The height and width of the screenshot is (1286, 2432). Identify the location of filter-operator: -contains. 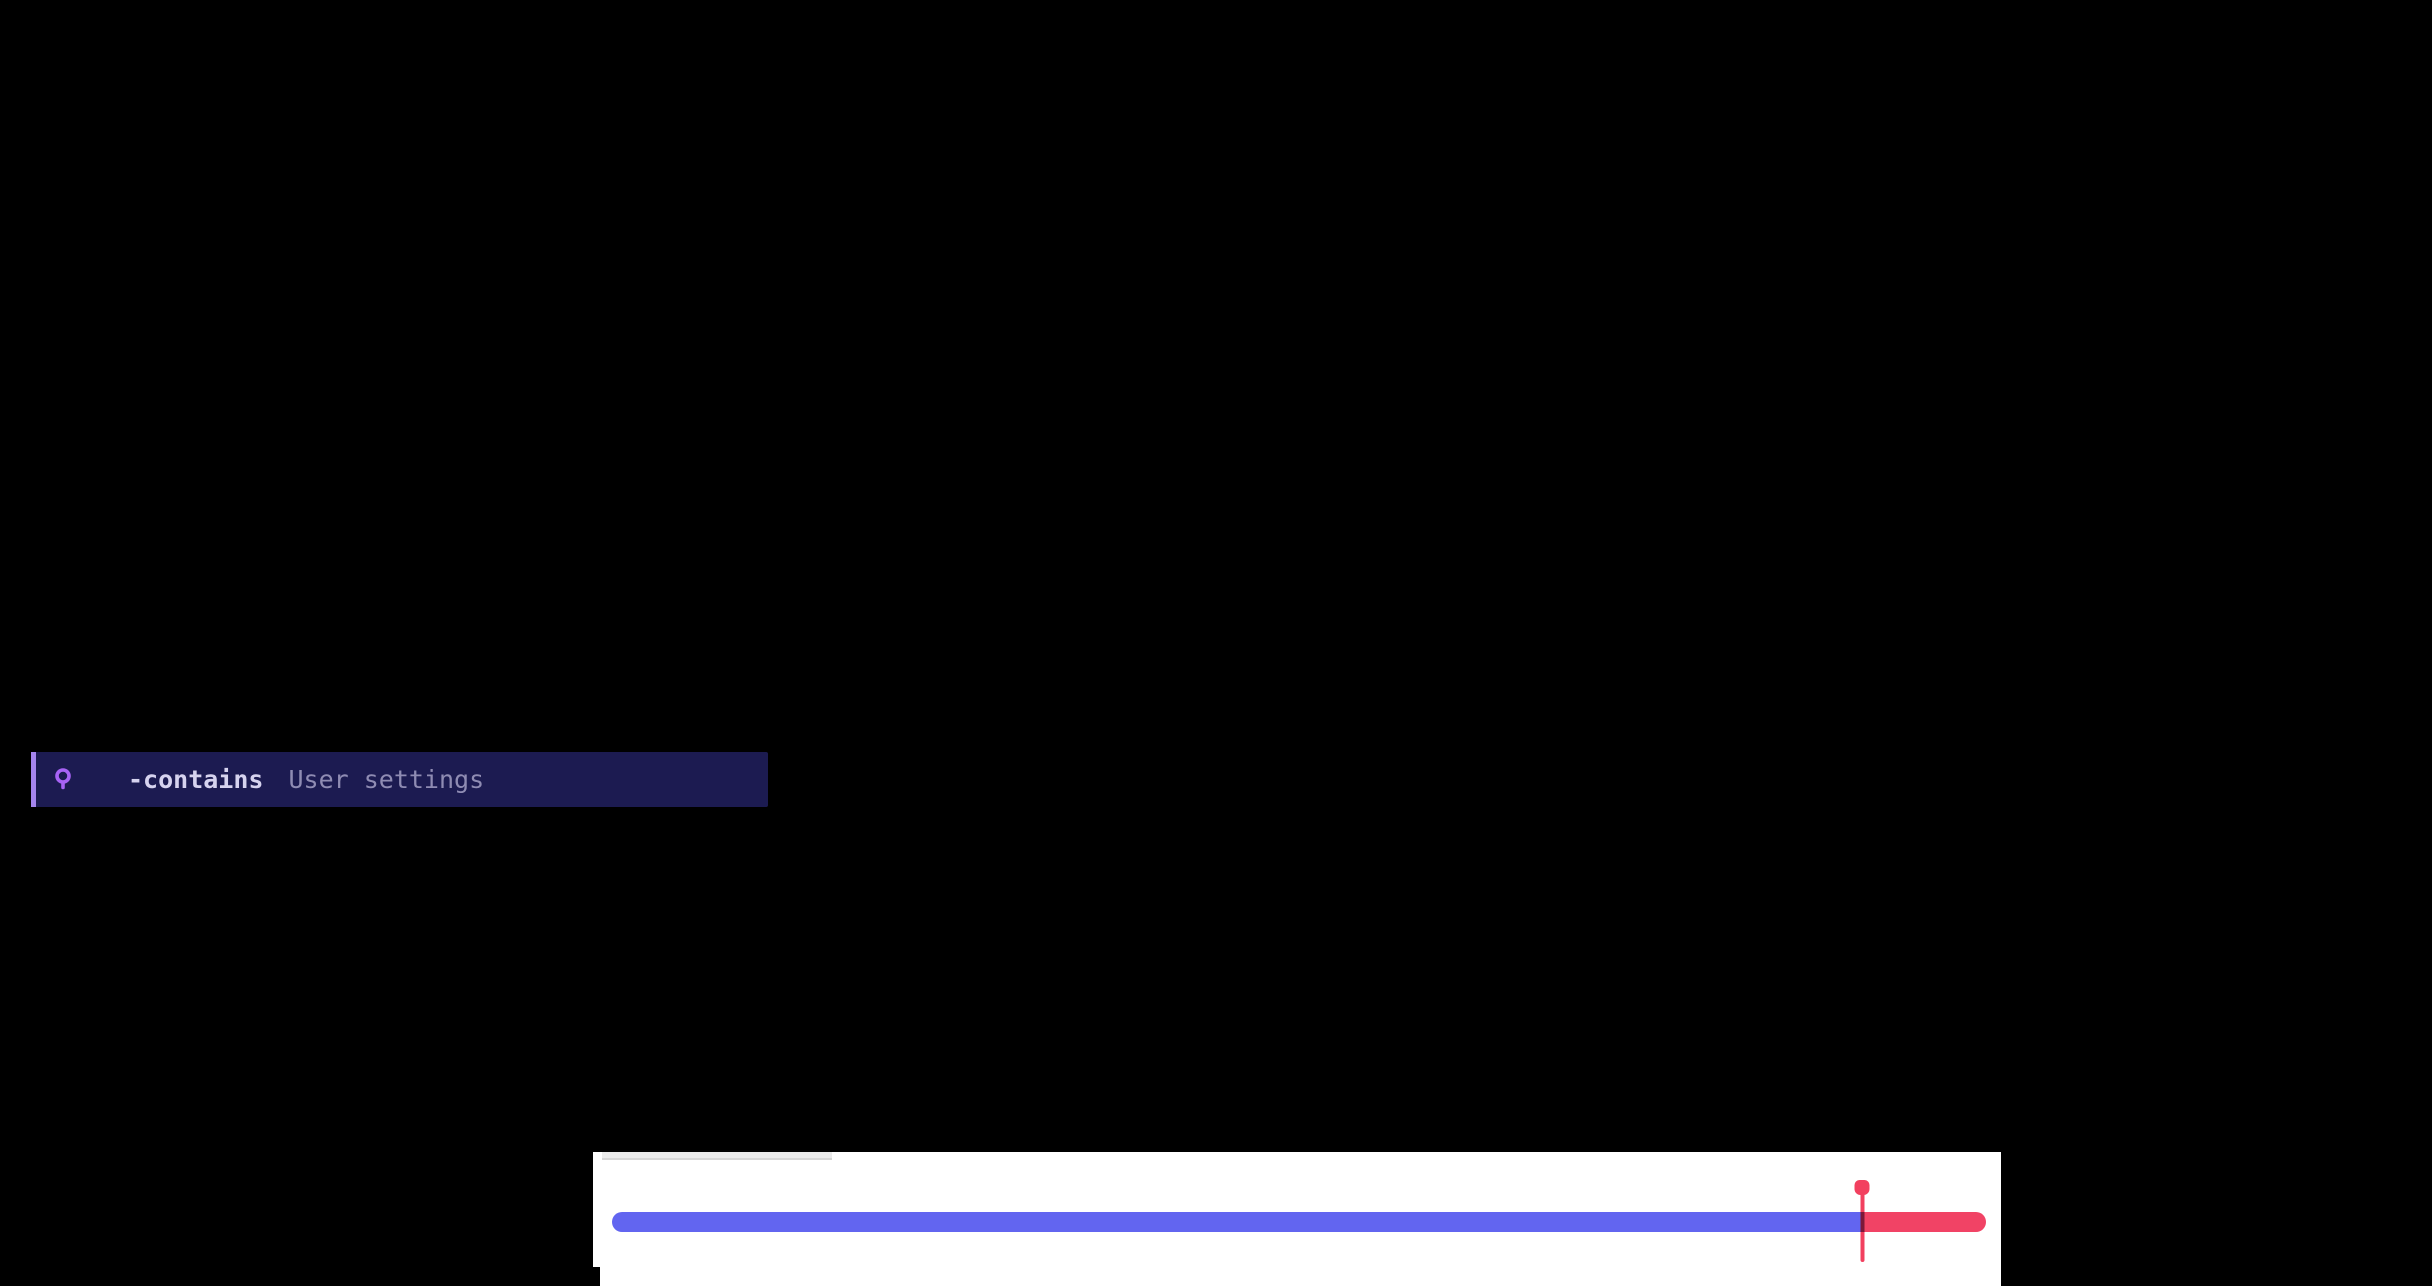
(196, 779).